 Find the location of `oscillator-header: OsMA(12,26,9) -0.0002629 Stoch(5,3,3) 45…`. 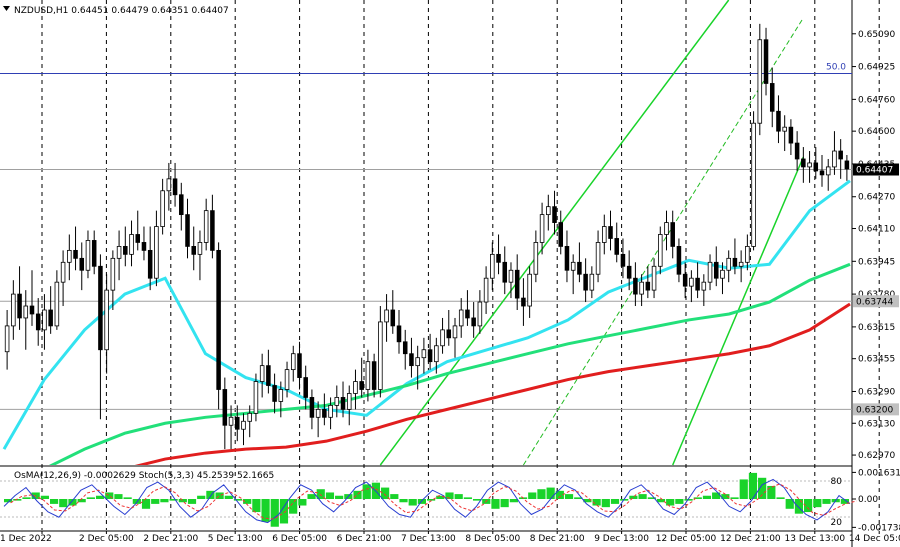

oscillator-header: OsMA(12,26,9) -0.0002629 Stoch(5,3,3) 45… is located at coordinates (144, 476).